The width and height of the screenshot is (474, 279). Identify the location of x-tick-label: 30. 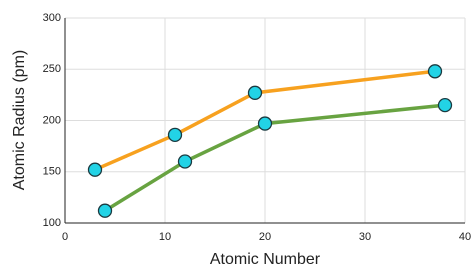
(365, 237).